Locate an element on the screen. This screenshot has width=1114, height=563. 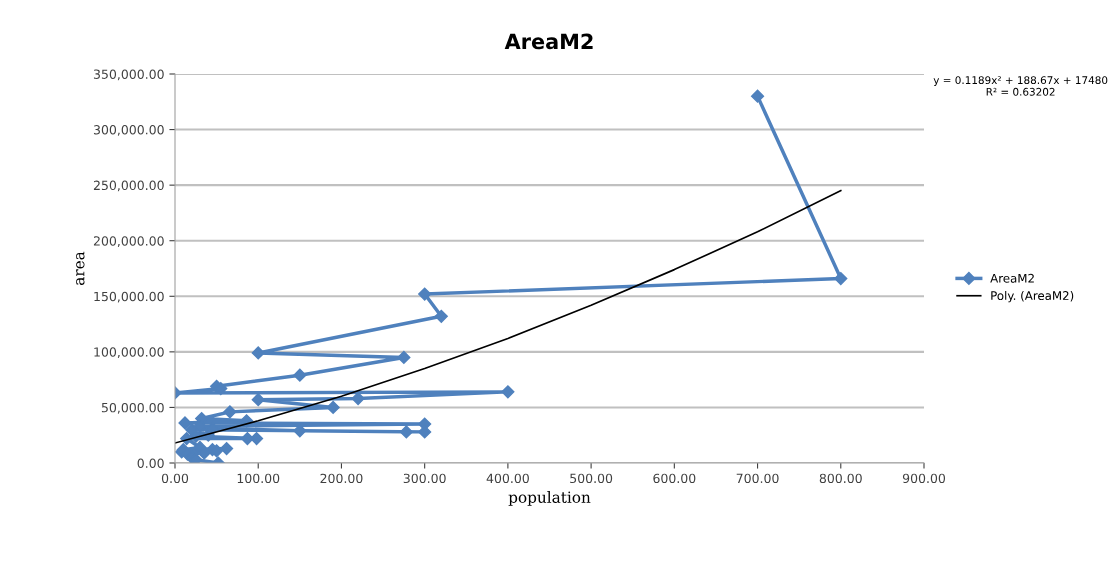
x-tick-label: 600.00 is located at coordinates (674, 478).